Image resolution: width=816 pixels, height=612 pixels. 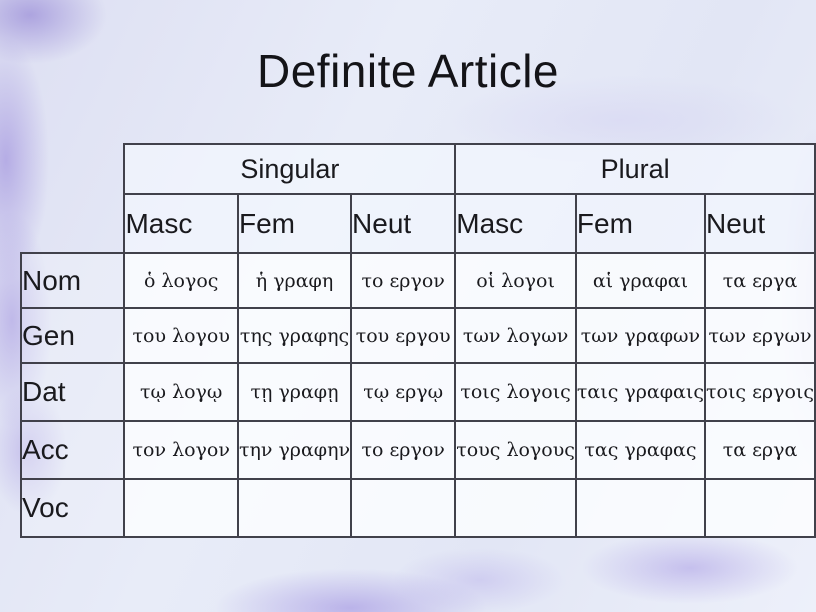 I want to click on header-fem-plural: Fem, so click(x=640, y=223).